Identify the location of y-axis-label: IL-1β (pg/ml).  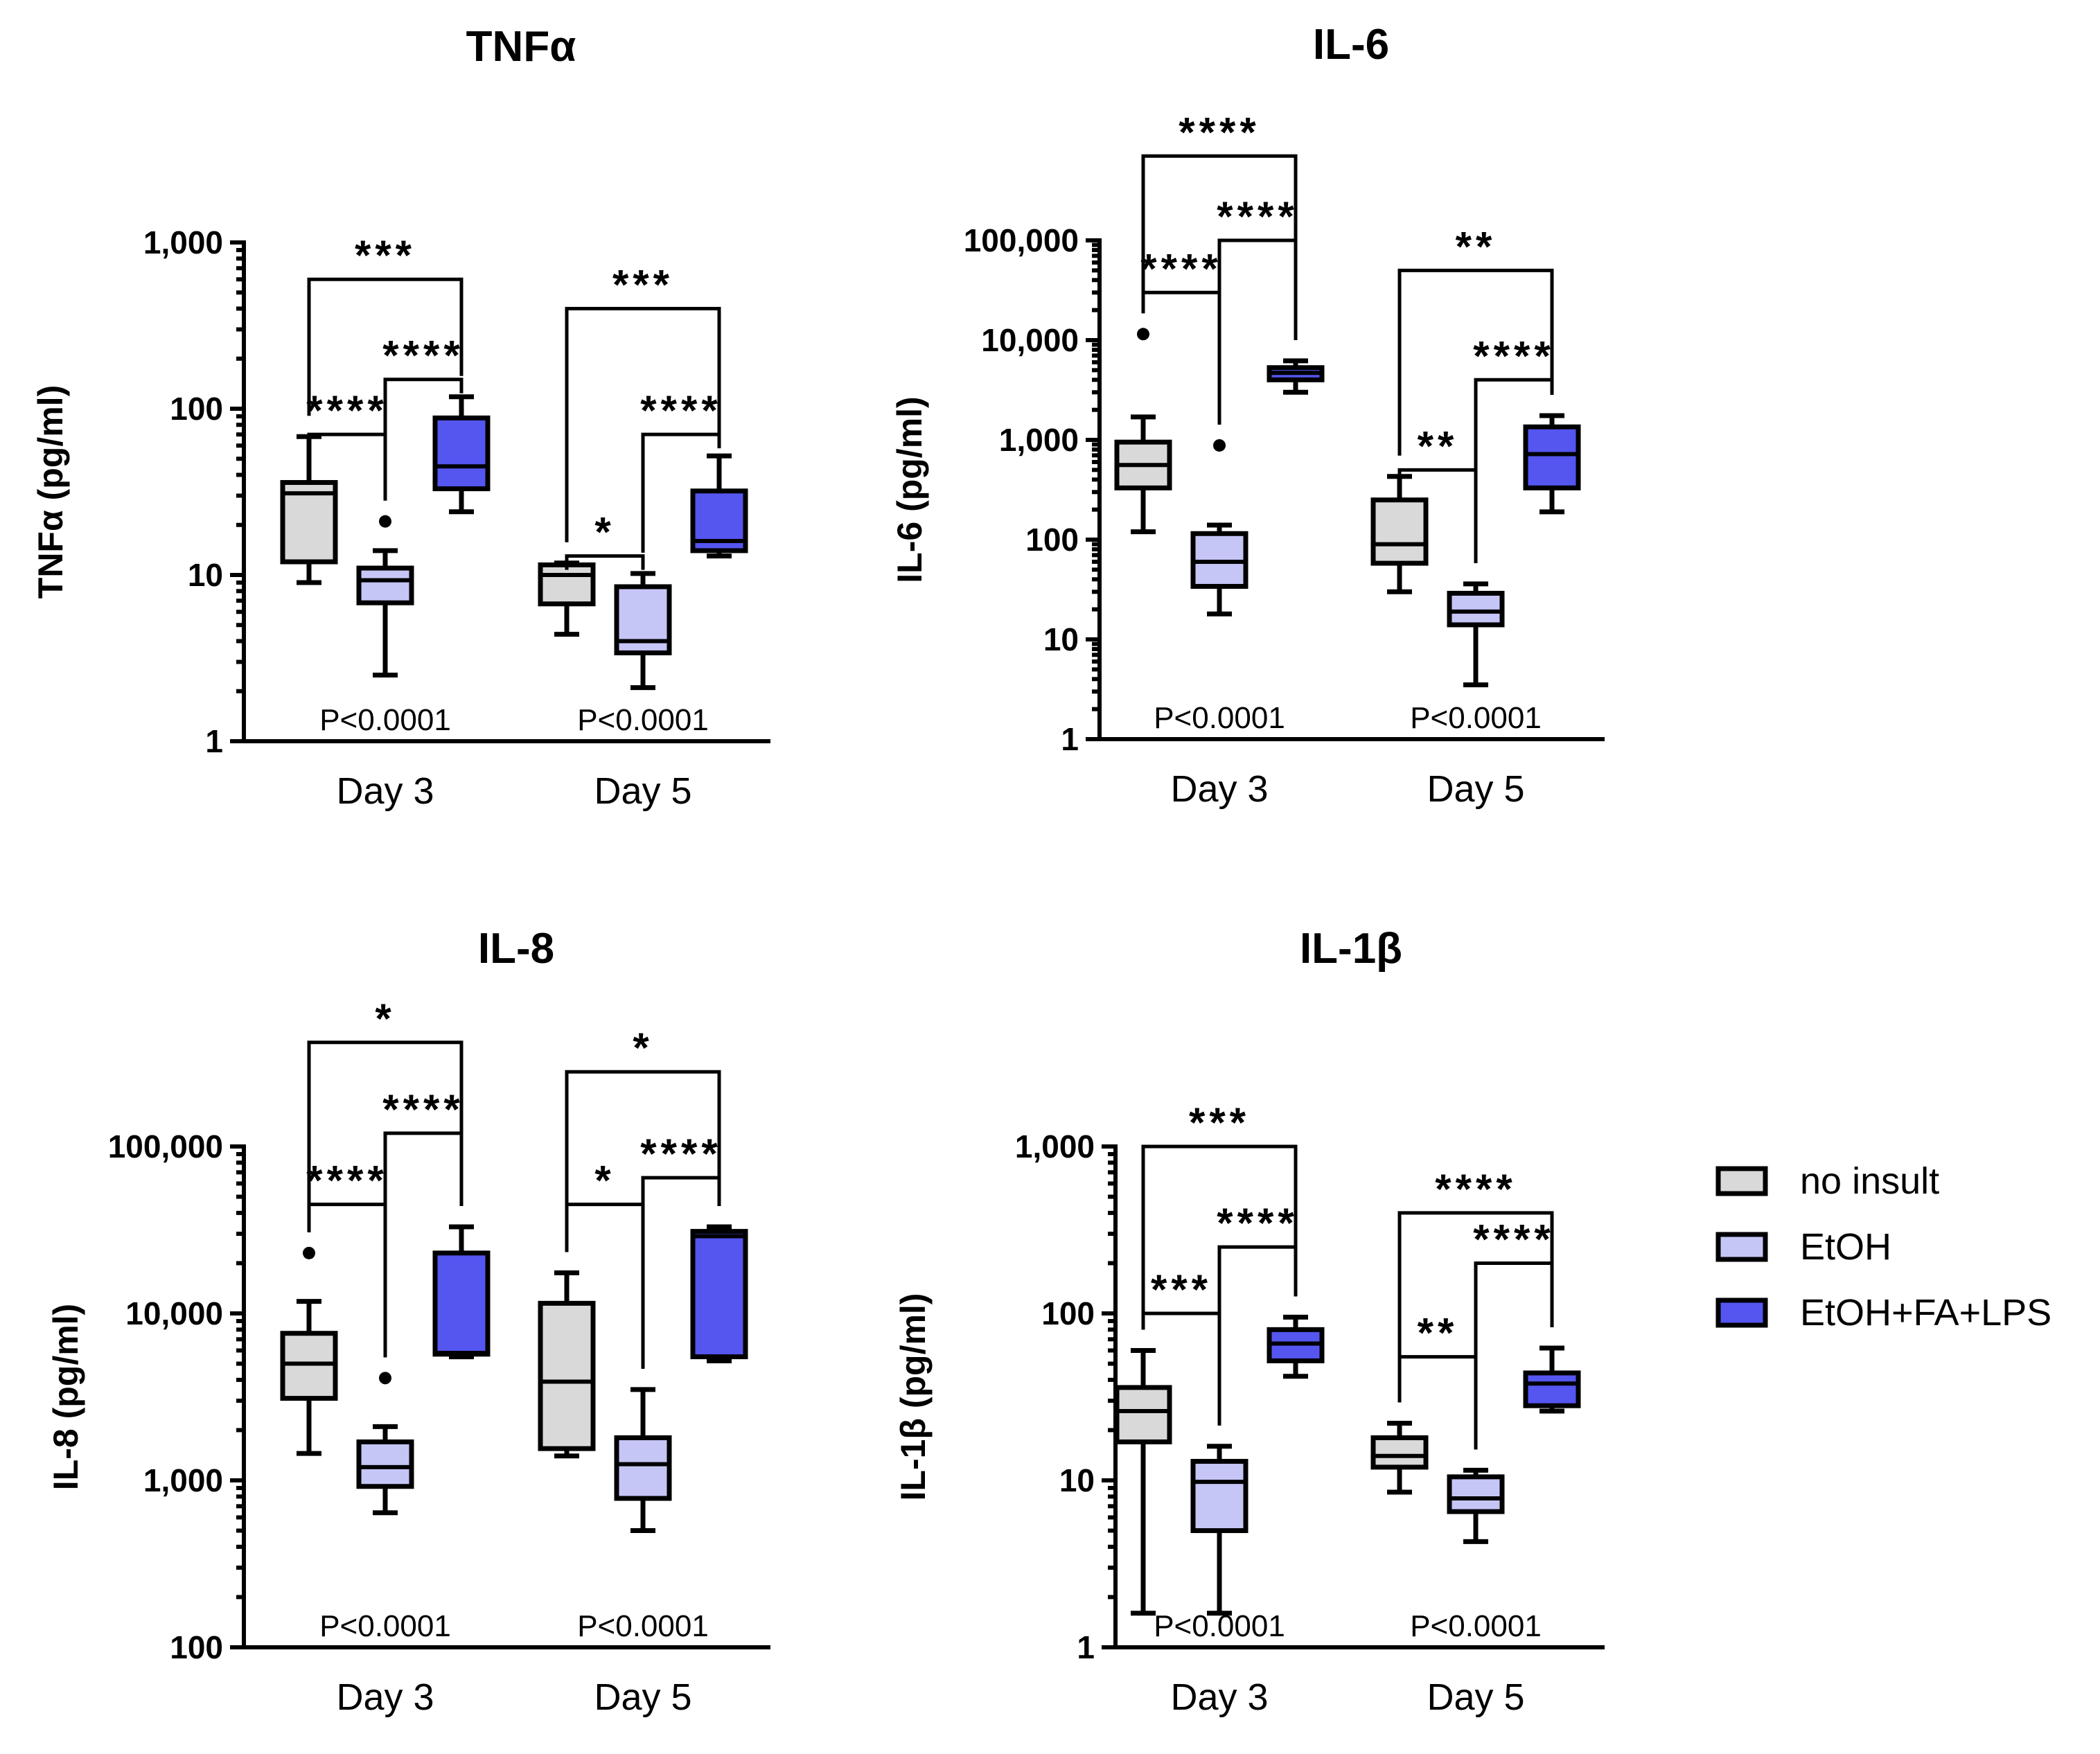
(914, 1397).